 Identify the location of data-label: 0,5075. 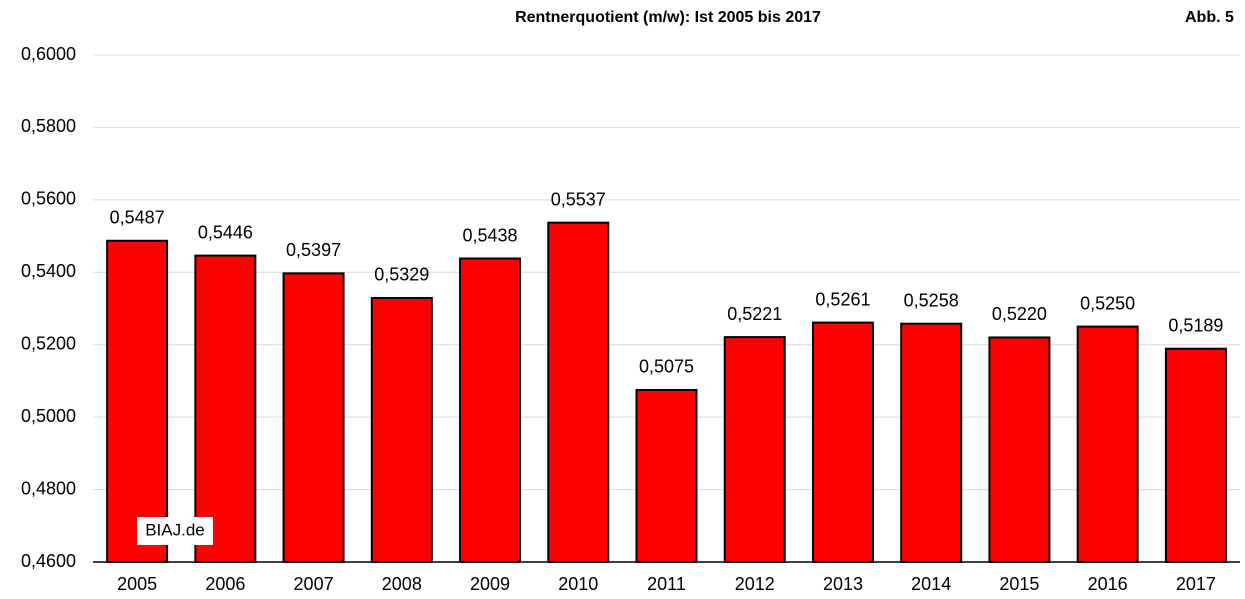
(666, 367).